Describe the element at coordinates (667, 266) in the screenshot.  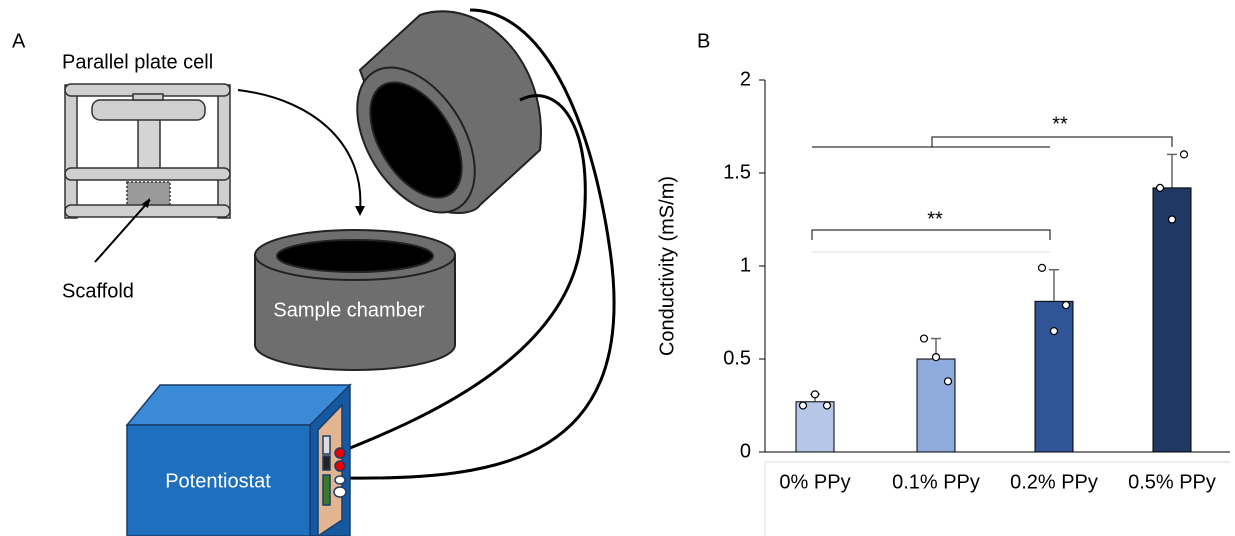
I see `y-axis-title: Conductivity (mS/m)` at that location.